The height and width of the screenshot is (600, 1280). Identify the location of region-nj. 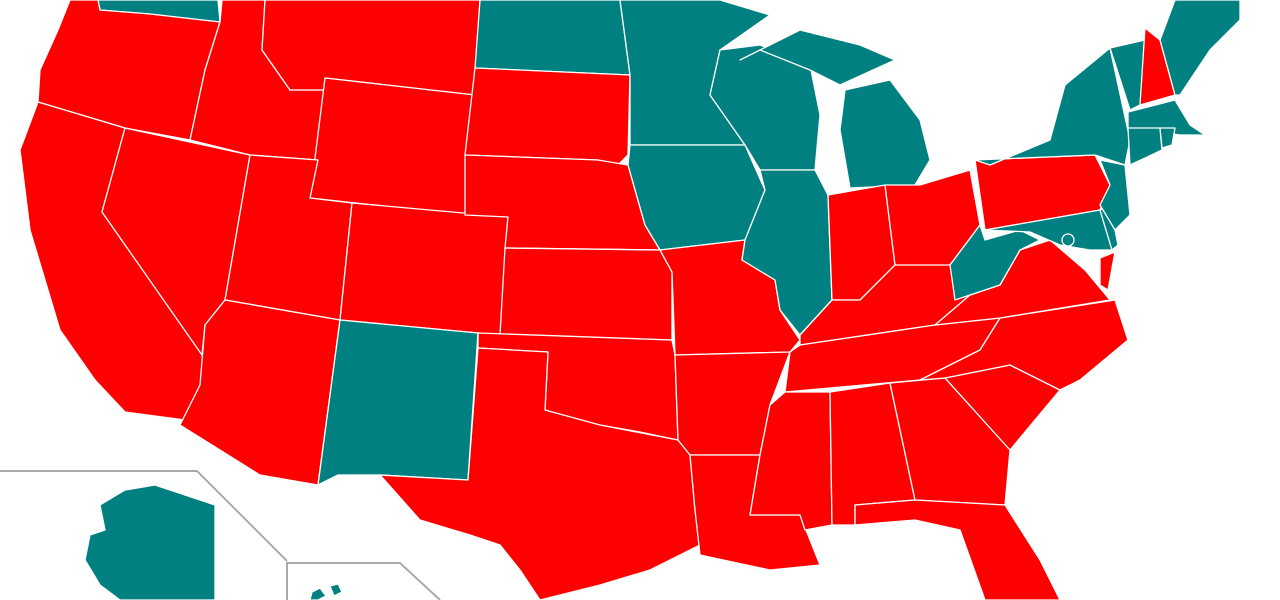
(1115, 195).